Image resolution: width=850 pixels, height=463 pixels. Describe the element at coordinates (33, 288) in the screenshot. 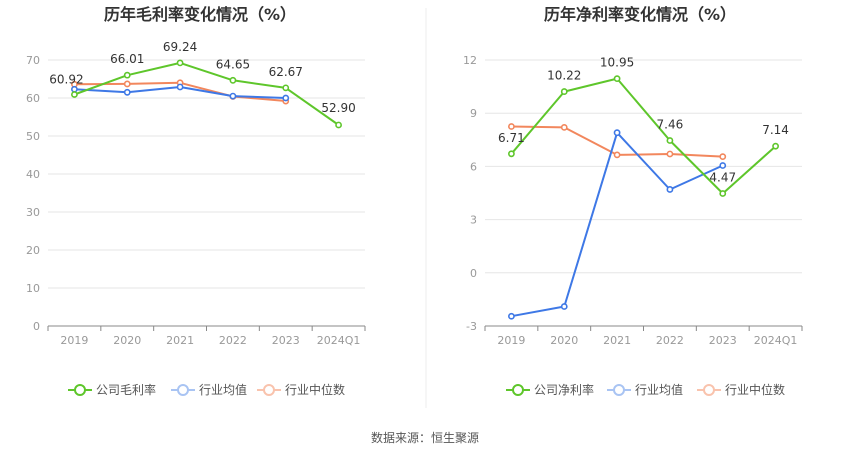

I see `y-tick-label: 10` at that location.